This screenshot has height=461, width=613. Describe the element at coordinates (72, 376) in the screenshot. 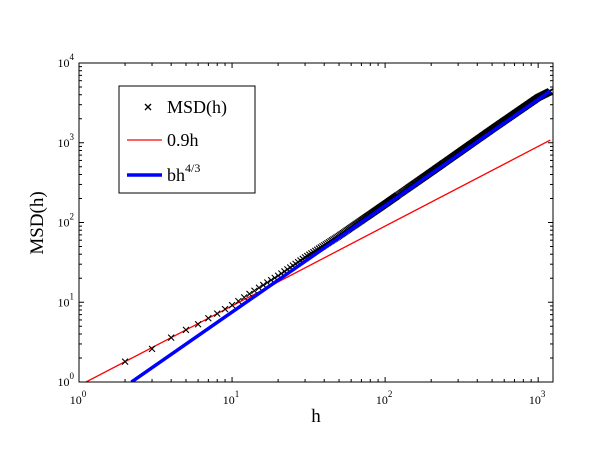

I see `y-tick-label-exponent: 0` at that location.